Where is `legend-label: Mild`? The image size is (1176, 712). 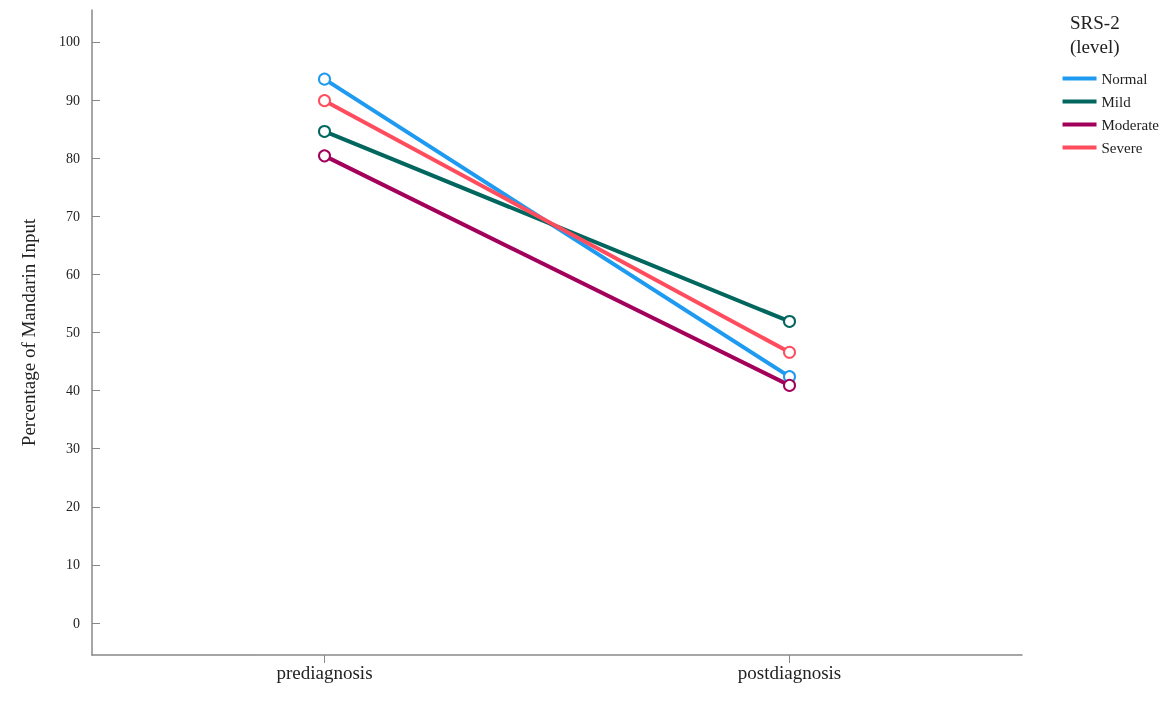
legend-label: Mild is located at coordinates (1116, 101).